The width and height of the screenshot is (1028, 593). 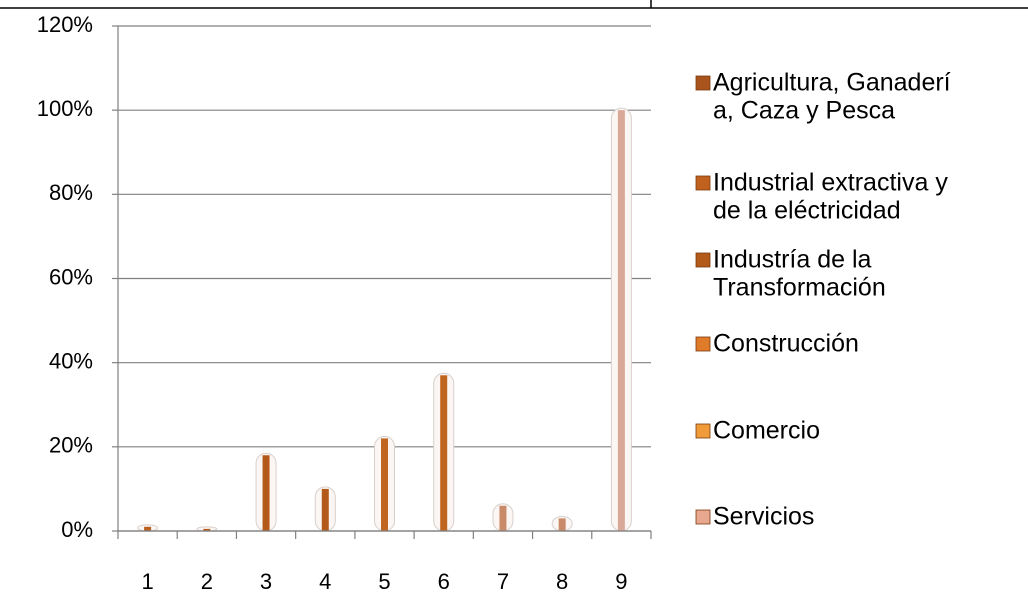 What do you see at coordinates (786, 344) in the screenshot?
I see `legend-label: Construcción` at bounding box center [786, 344].